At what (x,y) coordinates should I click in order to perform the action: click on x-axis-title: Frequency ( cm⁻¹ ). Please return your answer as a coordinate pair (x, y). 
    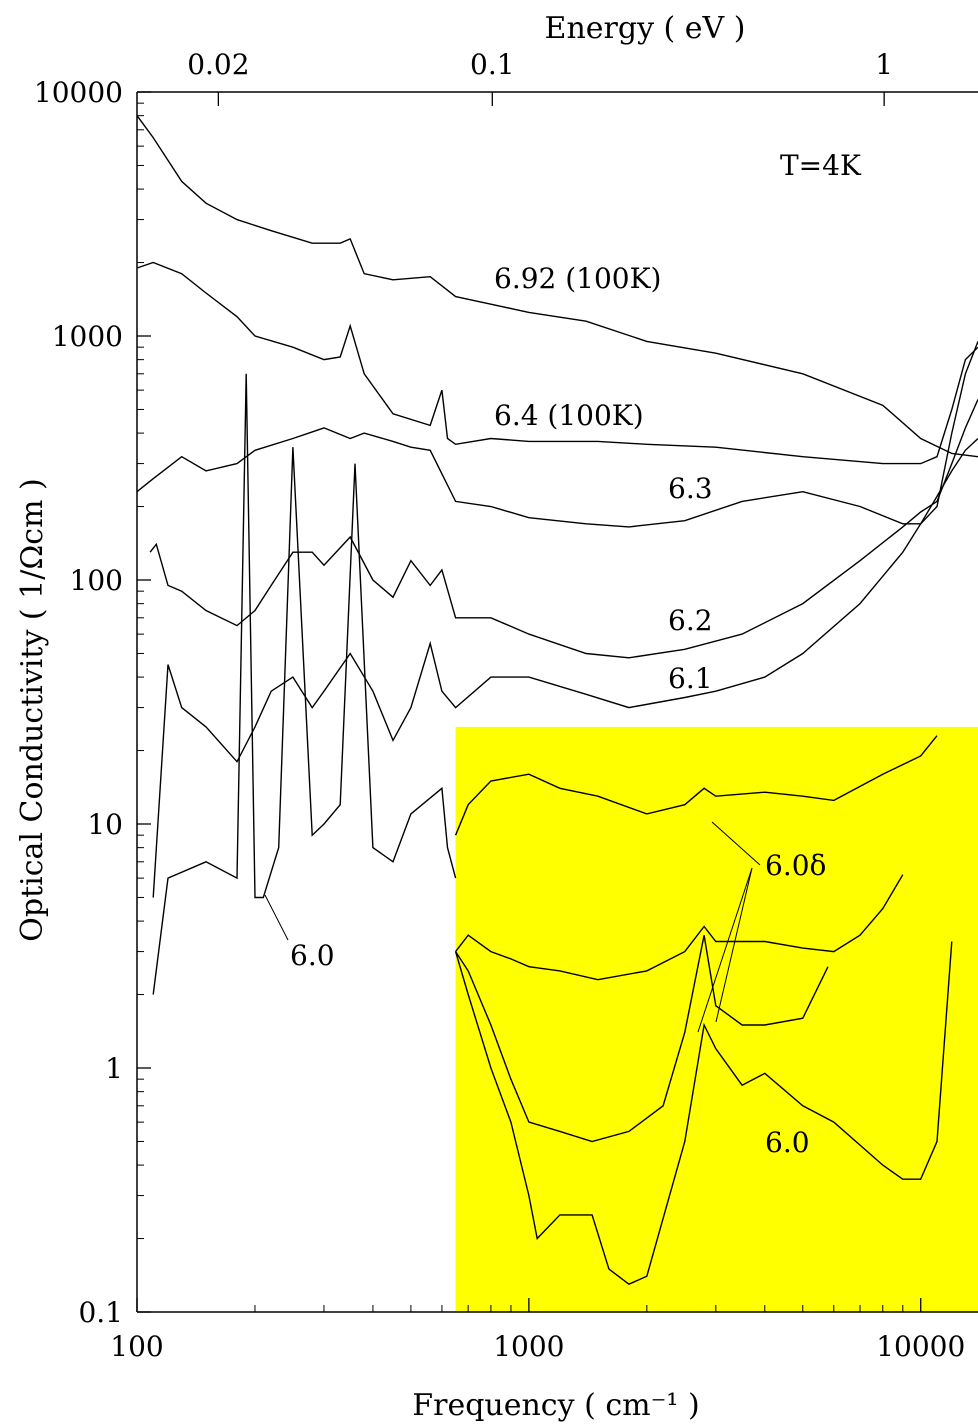
    Looking at the image, I should click on (555, 1405).